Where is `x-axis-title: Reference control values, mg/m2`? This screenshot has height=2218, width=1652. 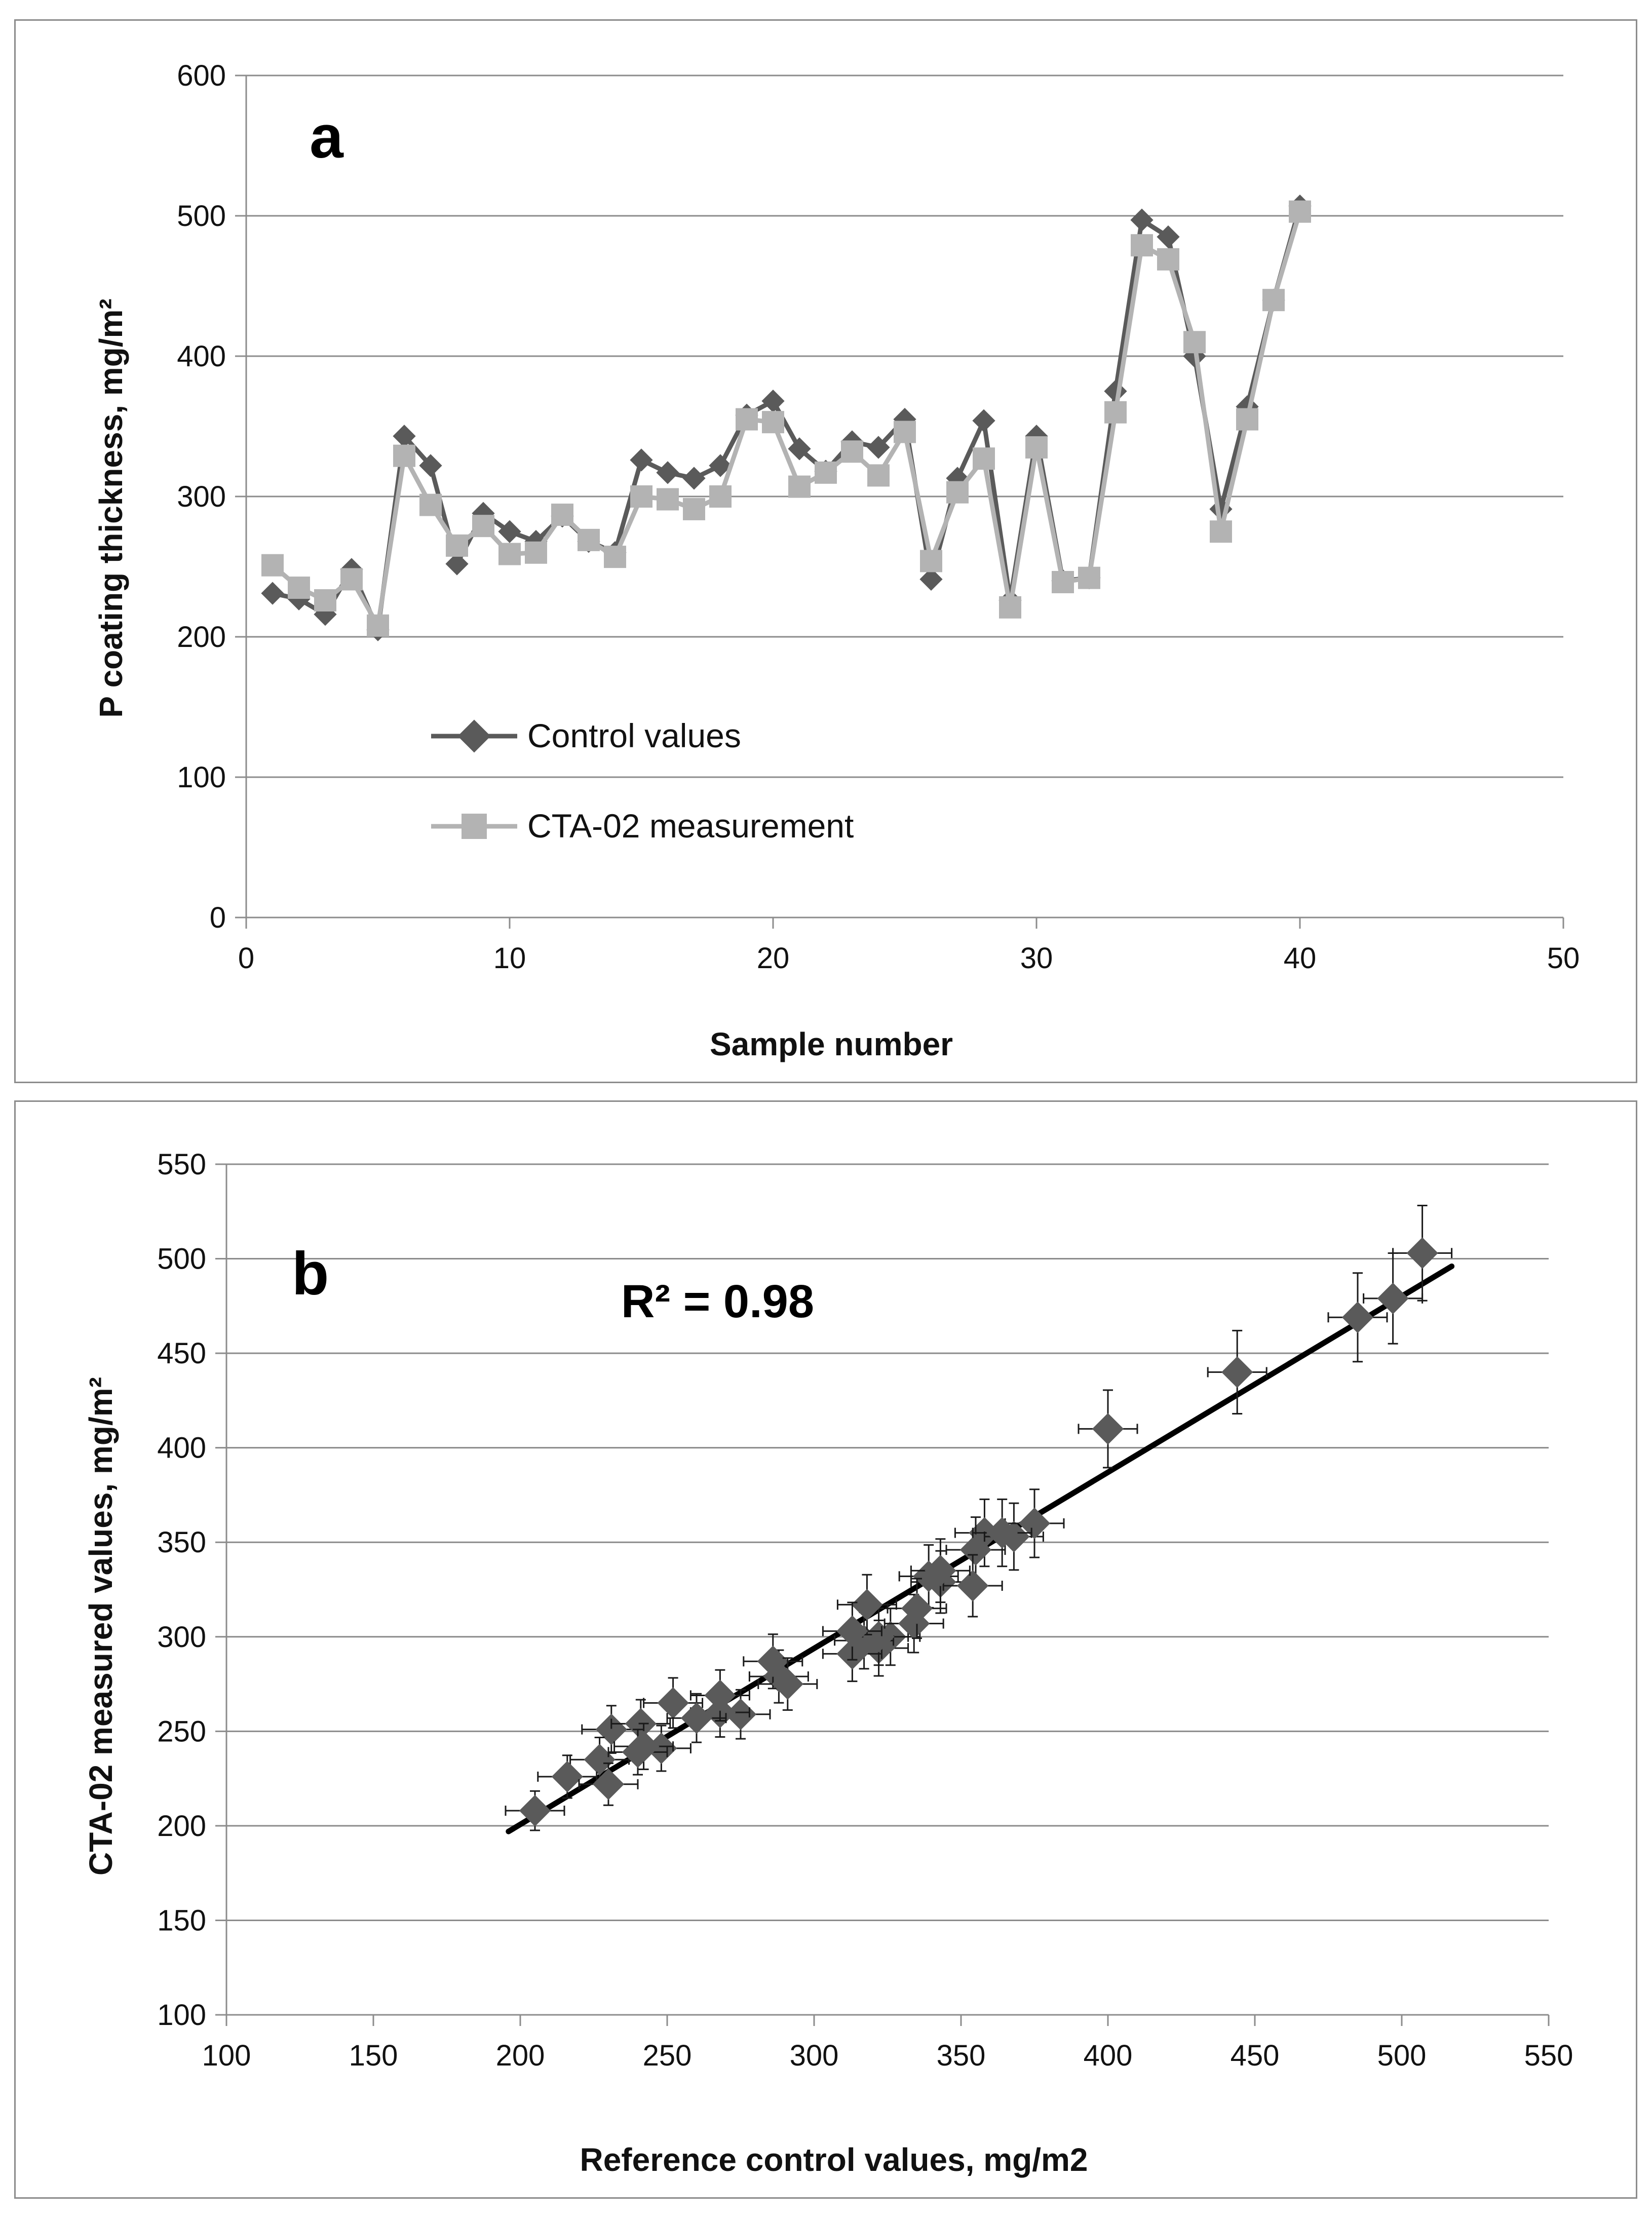 x-axis-title: Reference control values, mg/m2 is located at coordinates (834, 2159).